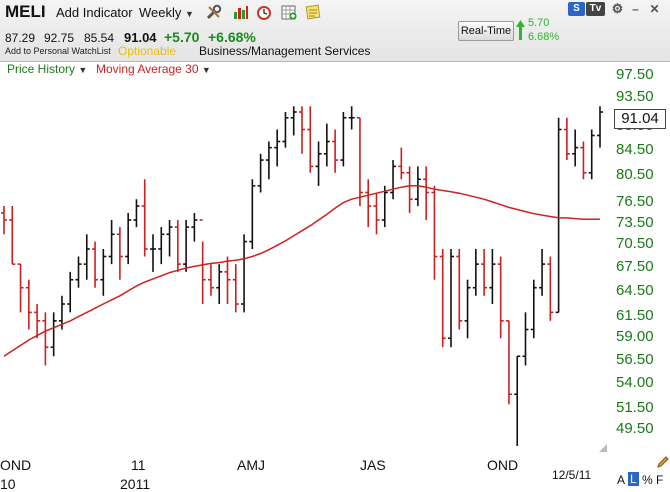  I want to click on chevron-down-icon: ▼, so click(83, 70).